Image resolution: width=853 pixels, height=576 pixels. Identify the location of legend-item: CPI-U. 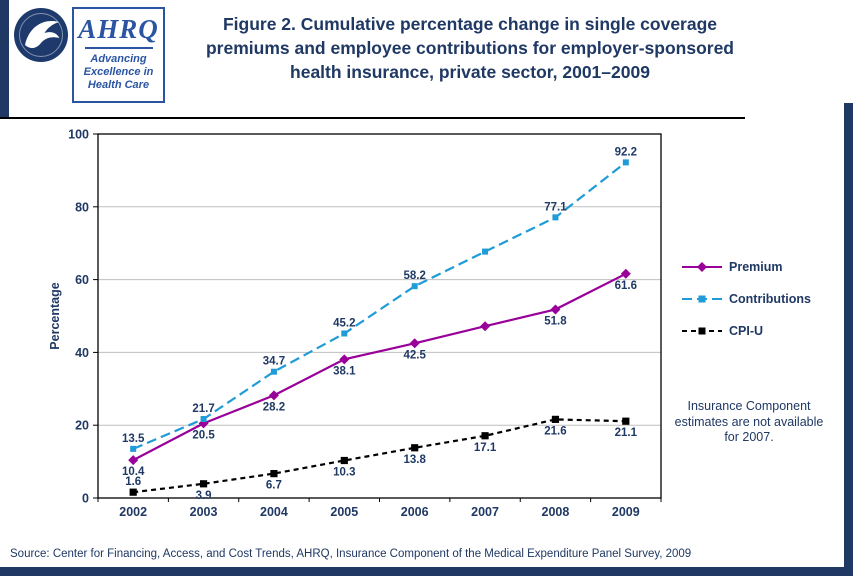
(746, 331).